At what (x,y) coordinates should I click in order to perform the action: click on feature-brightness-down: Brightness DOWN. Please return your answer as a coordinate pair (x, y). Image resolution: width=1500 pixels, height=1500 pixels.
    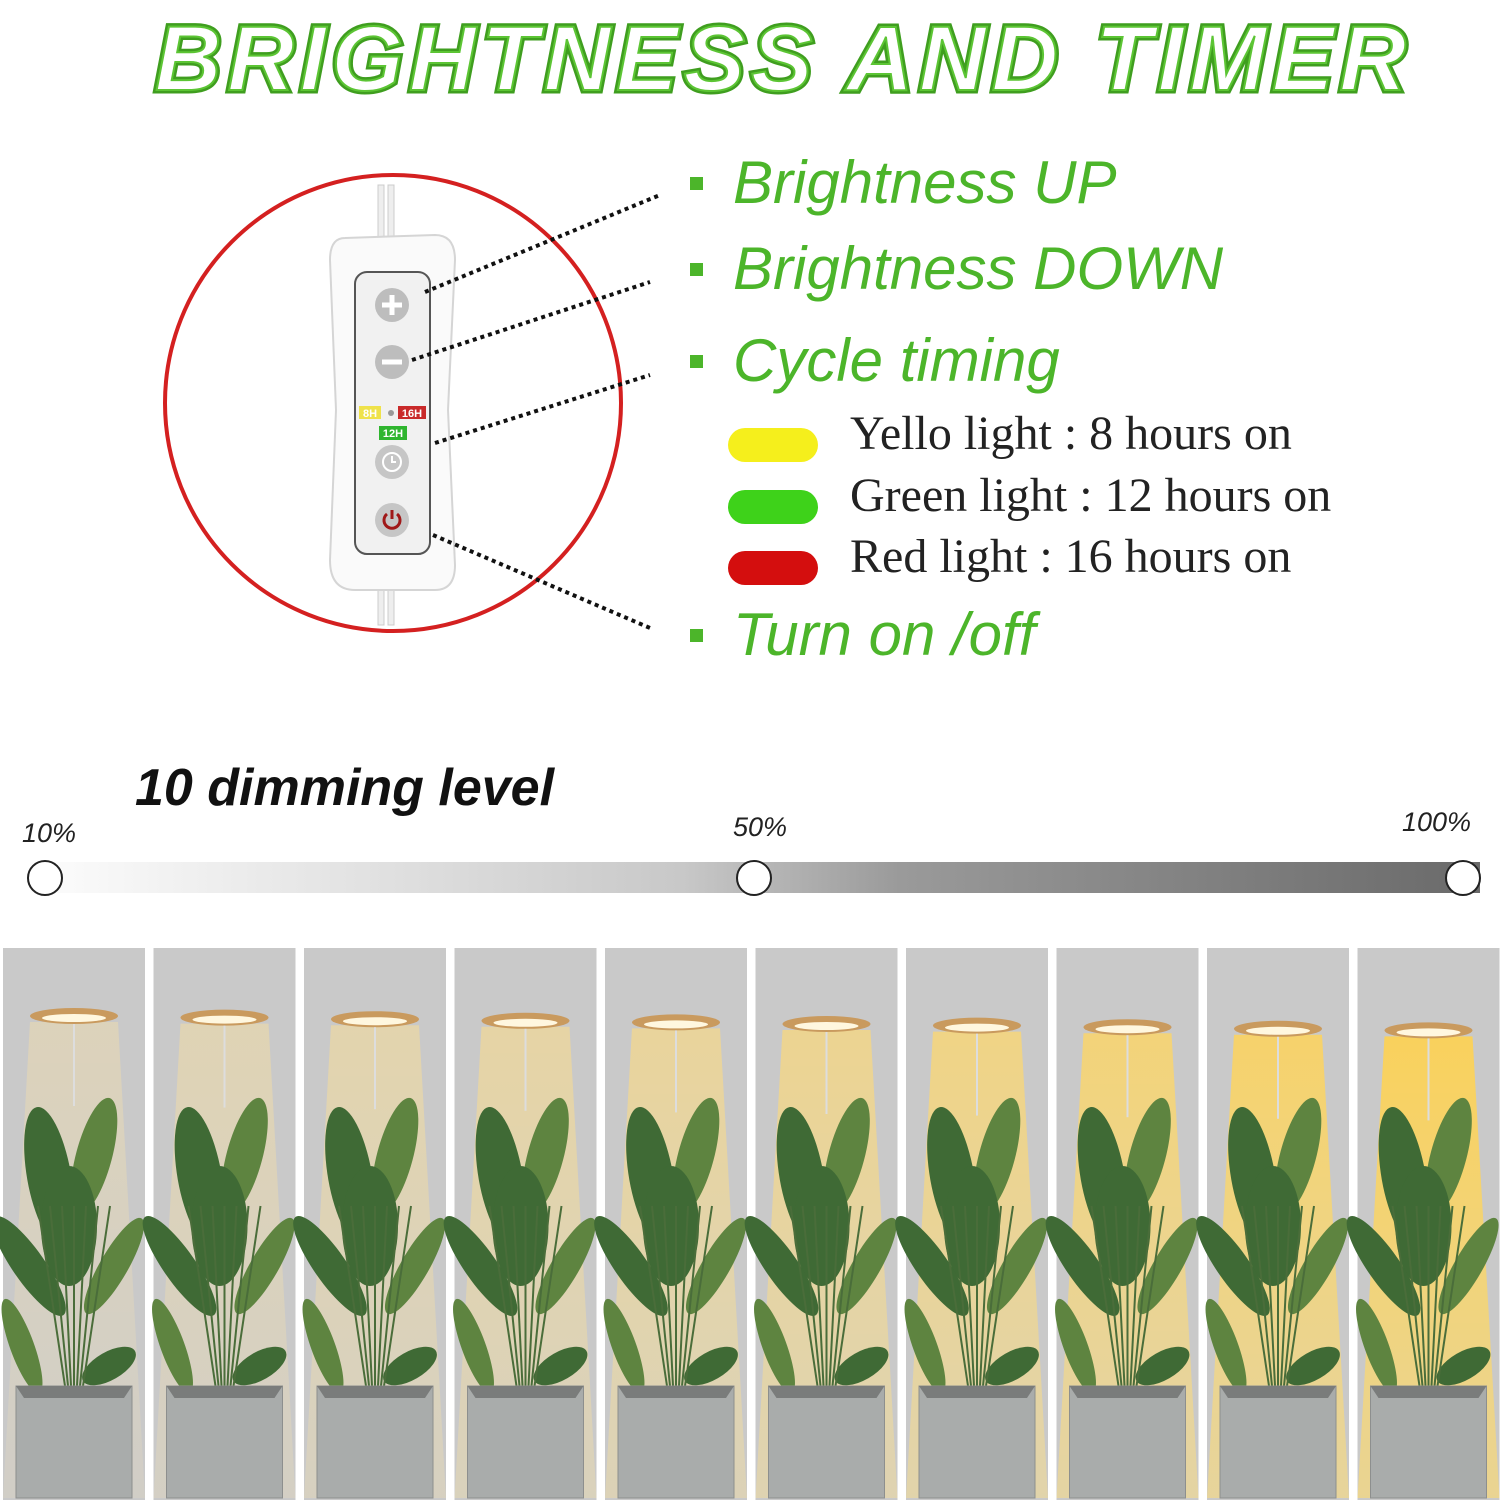
    Looking at the image, I should click on (956, 268).